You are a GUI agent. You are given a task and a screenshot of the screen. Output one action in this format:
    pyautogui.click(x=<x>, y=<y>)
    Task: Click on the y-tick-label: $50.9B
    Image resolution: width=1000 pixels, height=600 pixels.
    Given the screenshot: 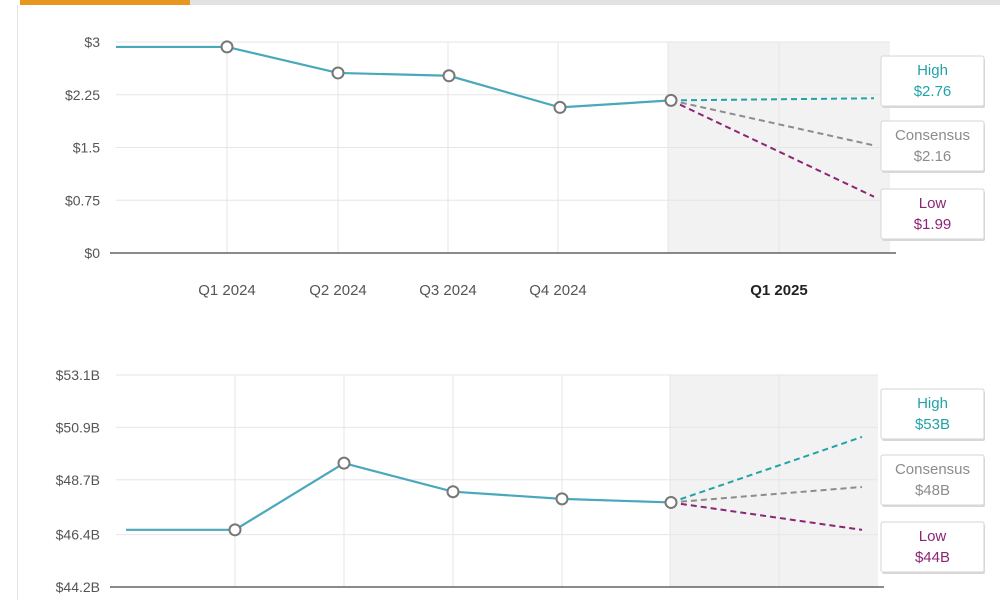 What is the action you would take?
    pyautogui.click(x=78, y=427)
    